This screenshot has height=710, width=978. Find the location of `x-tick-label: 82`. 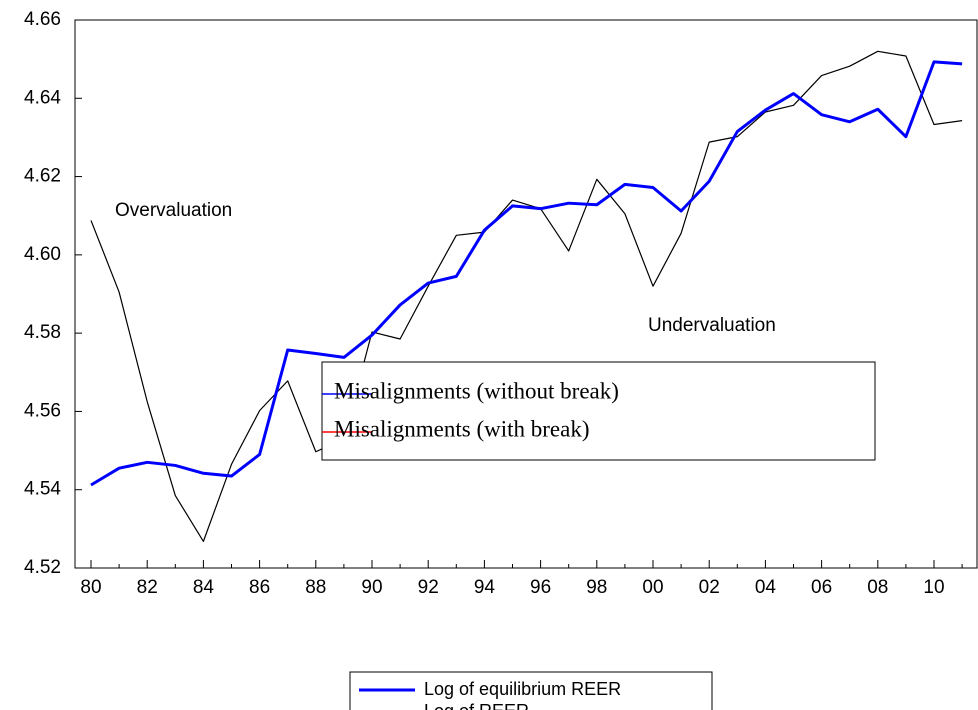

x-tick-label: 82 is located at coordinates (147, 587).